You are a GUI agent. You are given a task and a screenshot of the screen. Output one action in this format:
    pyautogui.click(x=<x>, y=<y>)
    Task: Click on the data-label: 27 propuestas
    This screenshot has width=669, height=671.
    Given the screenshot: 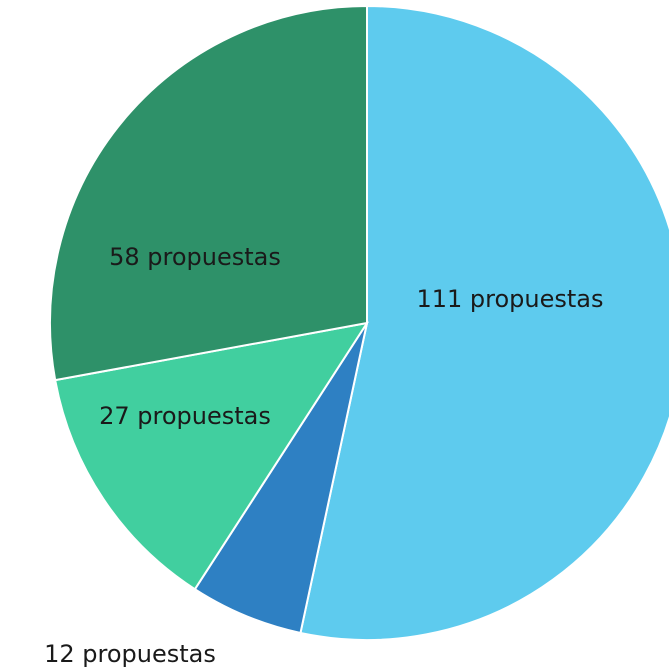 What is the action you would take?
    pyautogui.click(x=185, y=416)
    